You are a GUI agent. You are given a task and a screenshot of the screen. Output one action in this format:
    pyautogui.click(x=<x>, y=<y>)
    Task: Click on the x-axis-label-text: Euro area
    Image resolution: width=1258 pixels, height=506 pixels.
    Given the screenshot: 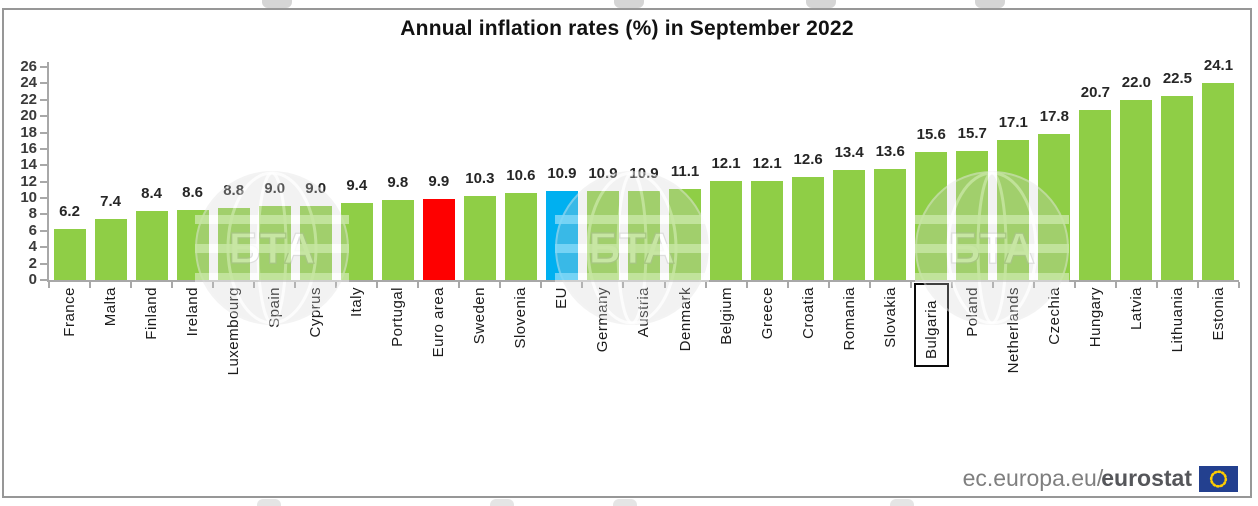 What is the action you would take?
    pyautogui.click(x=439, y=322)
    